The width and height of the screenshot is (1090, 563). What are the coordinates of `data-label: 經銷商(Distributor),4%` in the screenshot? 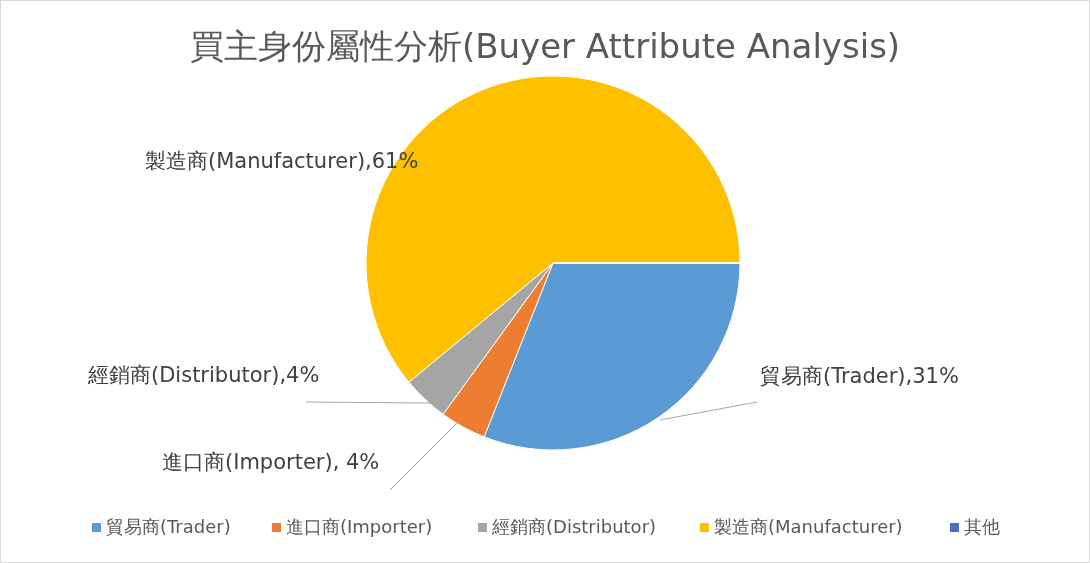 It's located at (203, 375).